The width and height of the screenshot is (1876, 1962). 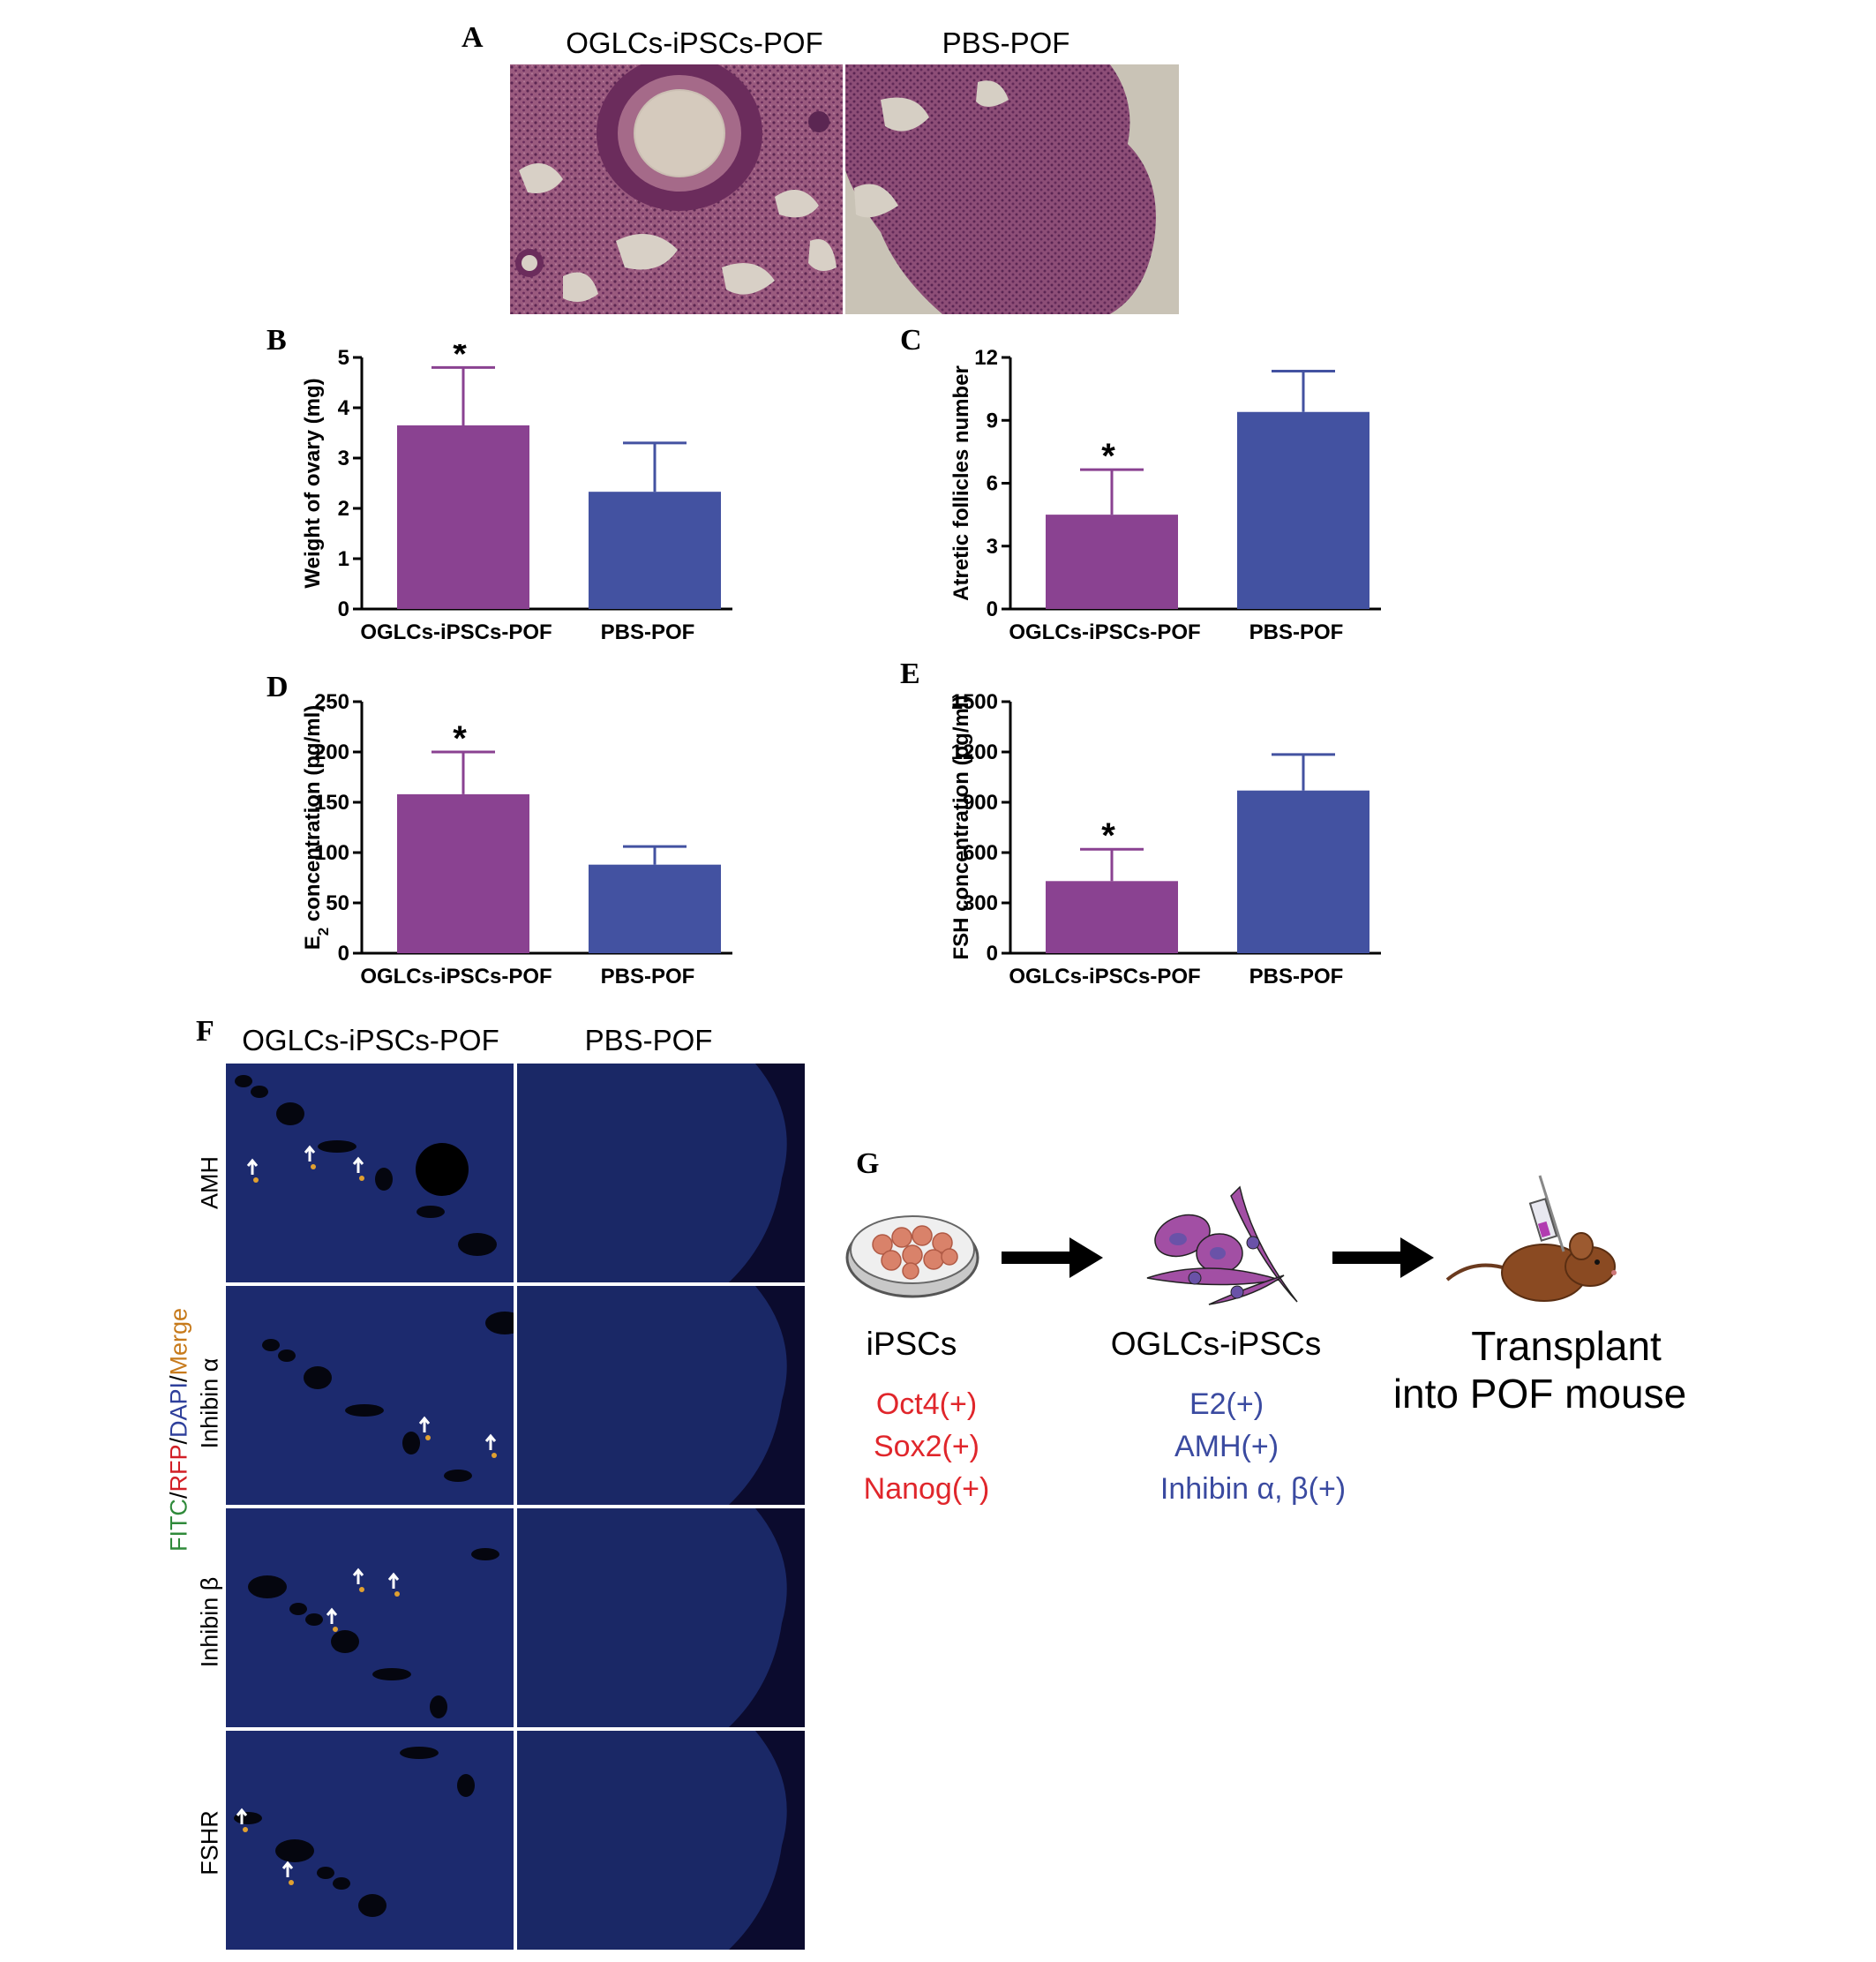 I want to click on y-tick-label: 1500, so click(x=975, y=702).